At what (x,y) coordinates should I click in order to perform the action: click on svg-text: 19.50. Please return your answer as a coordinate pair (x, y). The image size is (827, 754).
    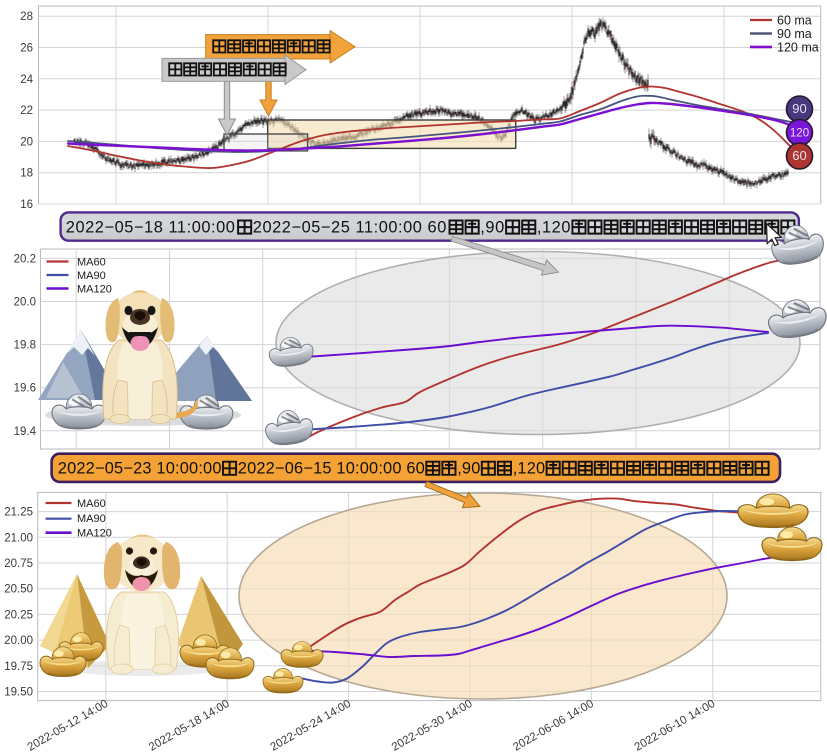
    Looking at the image, I should click on (18, 693).